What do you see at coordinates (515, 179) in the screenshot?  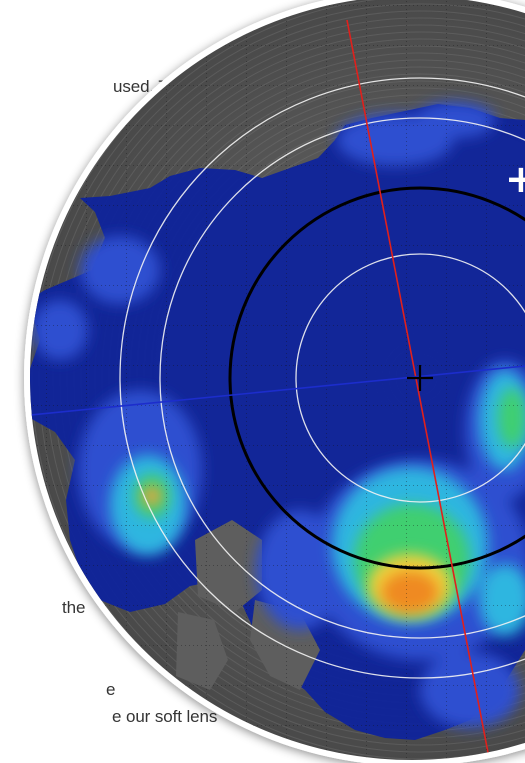 I see `reference-plus-marker: +` at bounding box center [515, 179].